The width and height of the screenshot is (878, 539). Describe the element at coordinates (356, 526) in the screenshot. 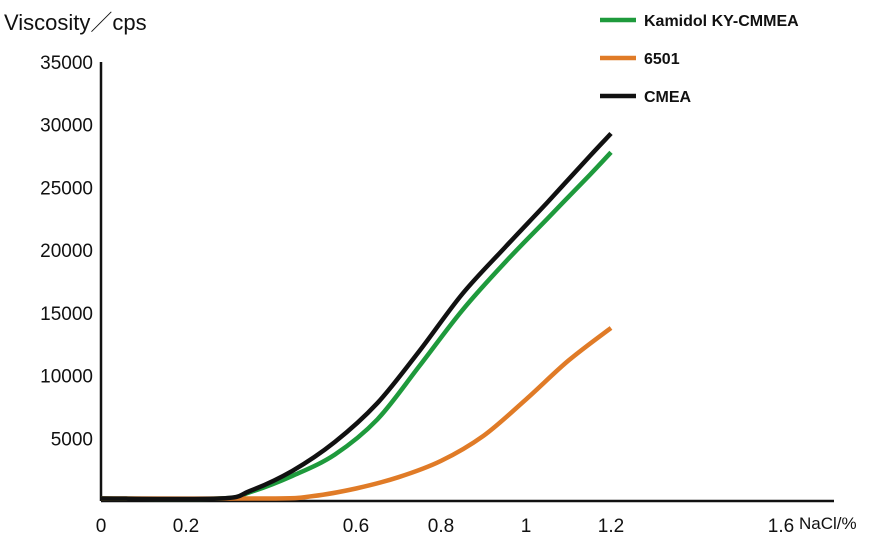

I see `x-tick-label: 0.6` at that location.